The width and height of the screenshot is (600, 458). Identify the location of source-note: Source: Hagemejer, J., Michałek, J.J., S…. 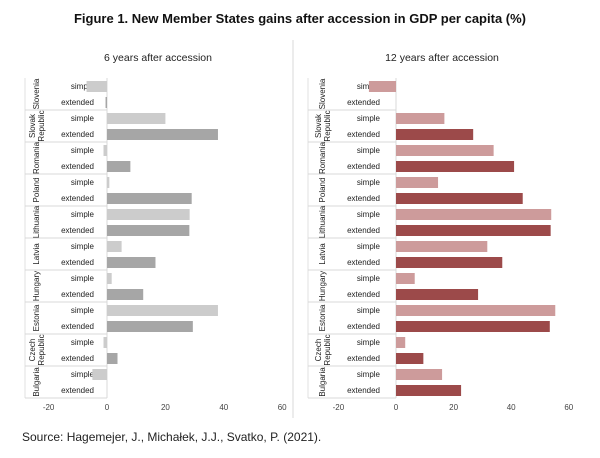
(172, 437).